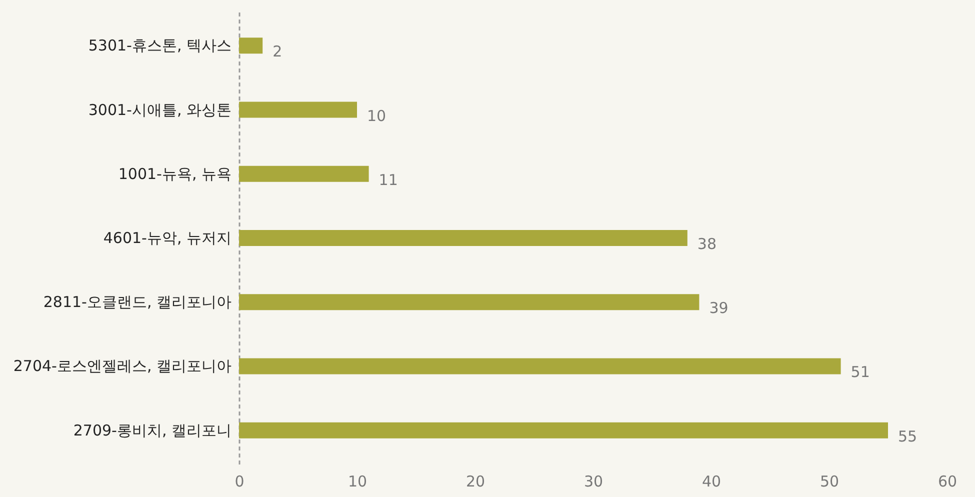  What do you see at coordinates (160, 45) in the screenshot?
I see `y-tick-label: 5301-휴스톤, 텍사스` at bounding box center [160, 45].